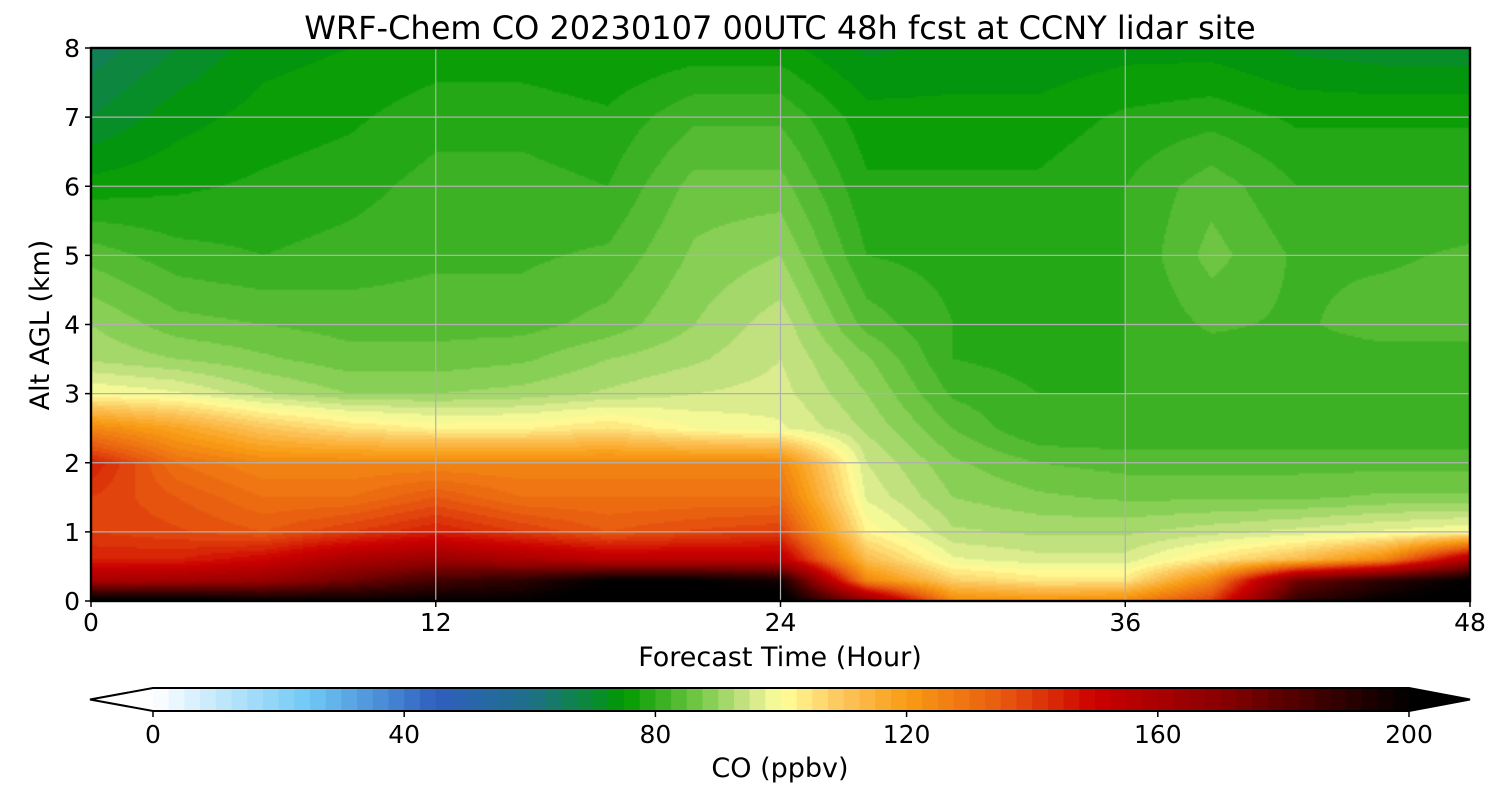 Image resolution: width=1500 pixels, height=800 pixels. What do you see at coordinates (72, 186) in the screenshot?
I see `y-tick-label: 6` at bounding box center [72, 186].